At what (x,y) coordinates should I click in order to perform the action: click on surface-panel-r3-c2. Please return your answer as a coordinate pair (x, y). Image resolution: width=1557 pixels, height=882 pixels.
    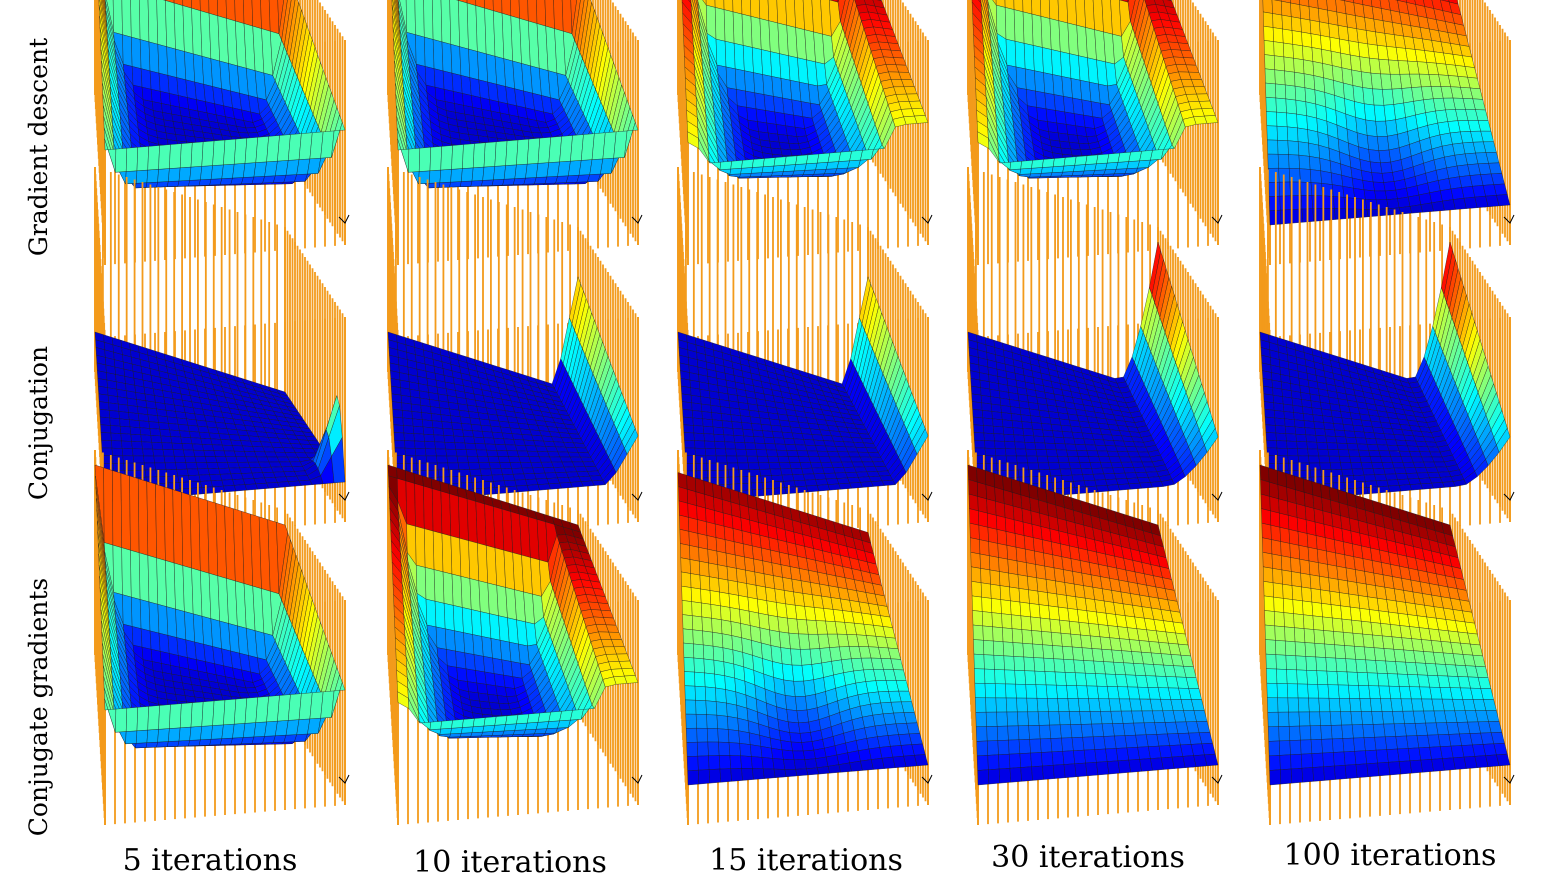
    Looking at the image, I should click on (515, 637).